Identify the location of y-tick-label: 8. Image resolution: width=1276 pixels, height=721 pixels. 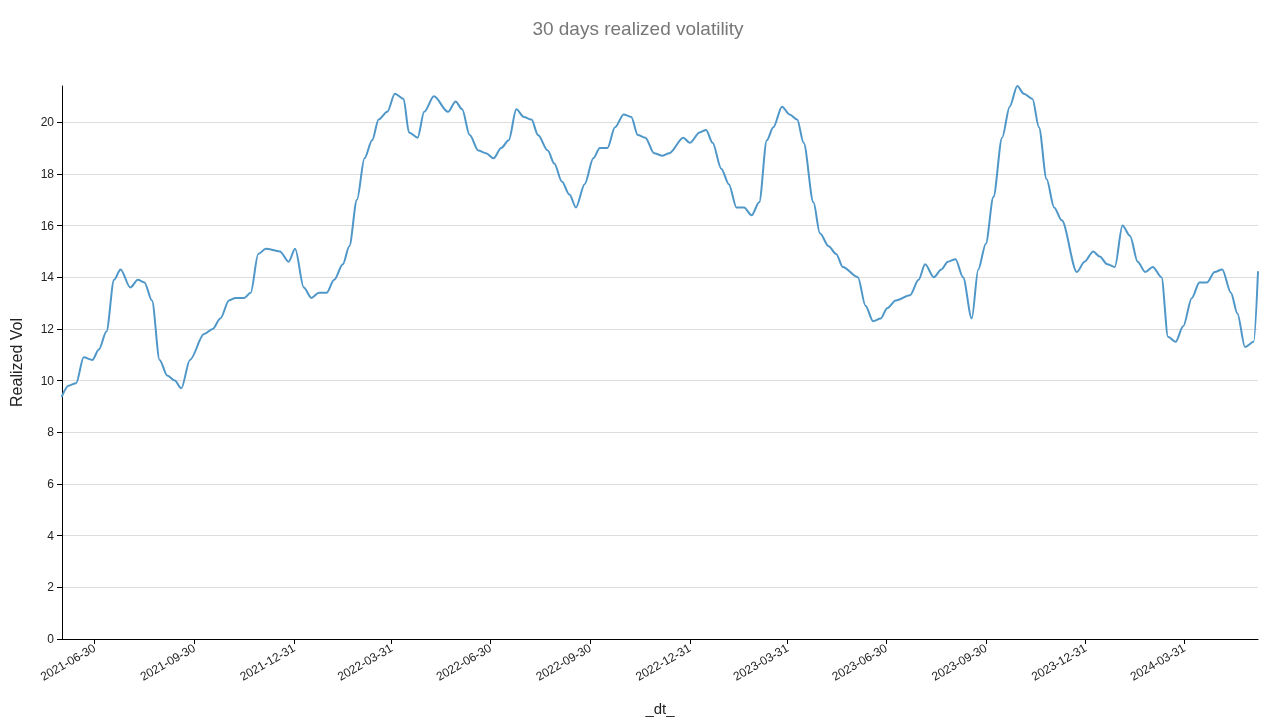
(51, 432).